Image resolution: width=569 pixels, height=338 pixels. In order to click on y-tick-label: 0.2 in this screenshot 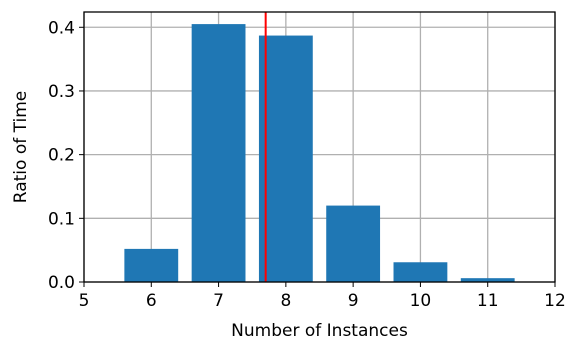, I will do `click(61, 156)`.